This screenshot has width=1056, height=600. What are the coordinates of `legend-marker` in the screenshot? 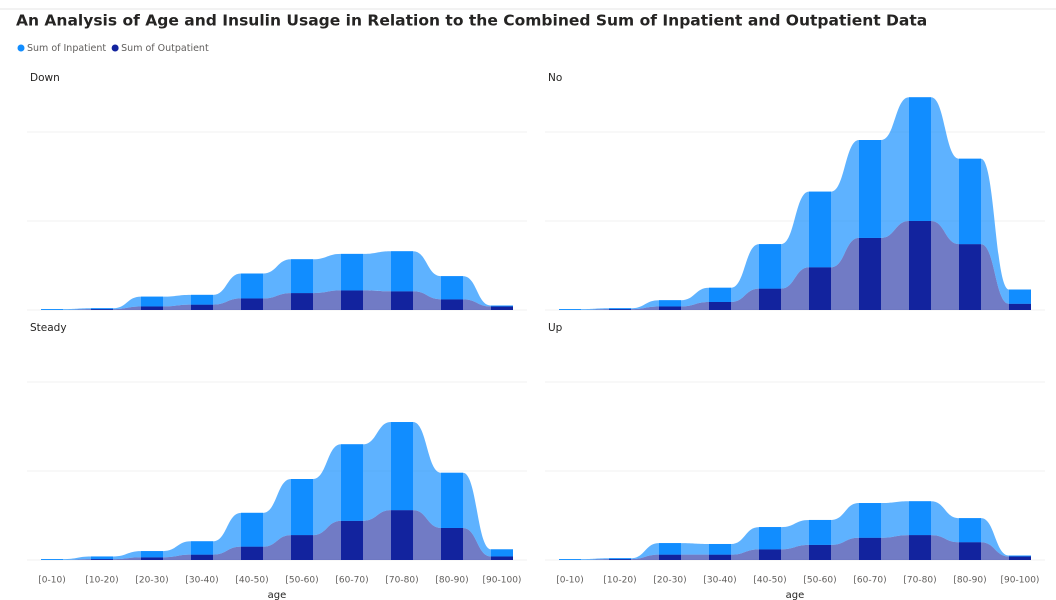 It's located at (21, 48).